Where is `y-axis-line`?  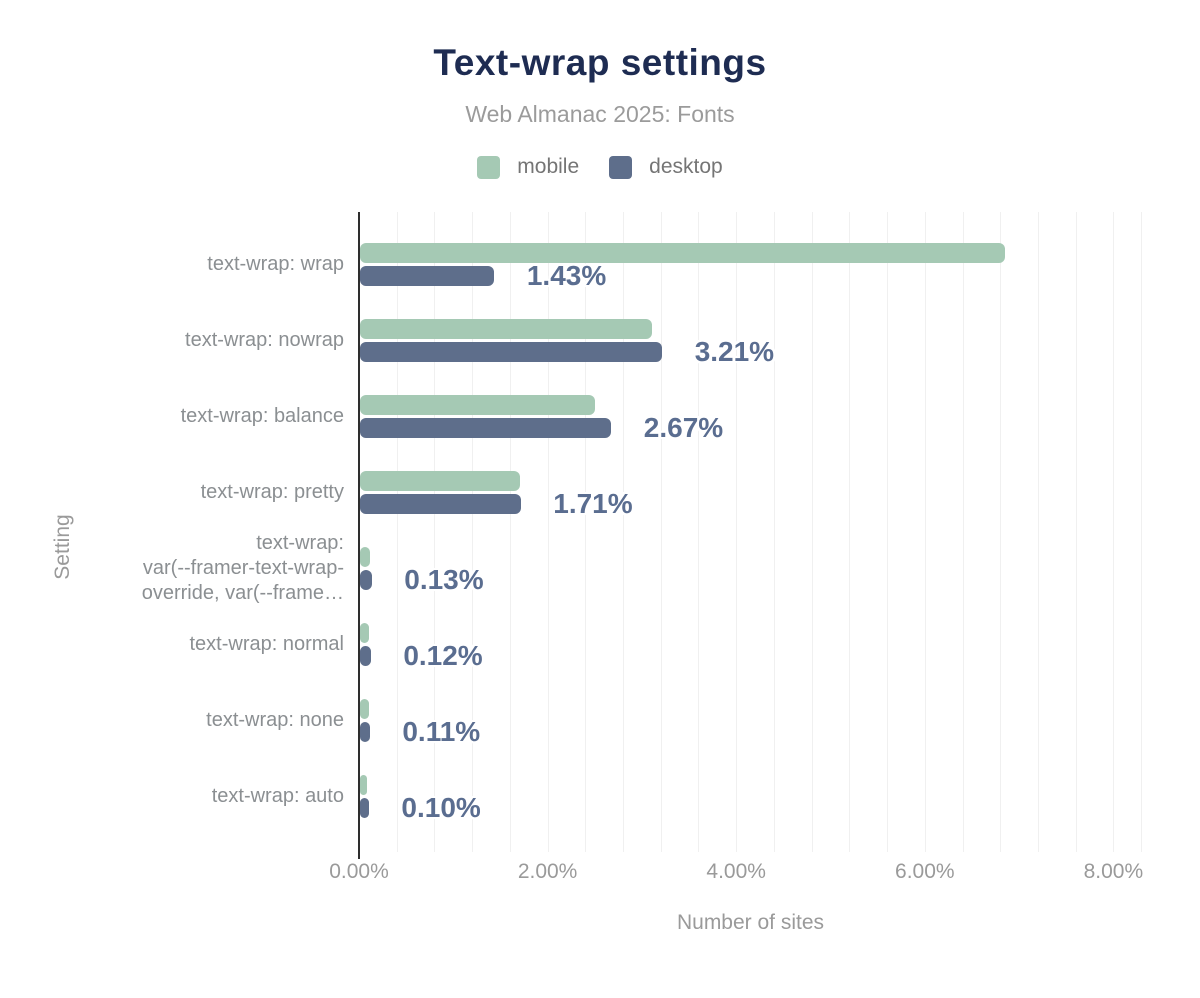
y-axis-line is located at coordinates (358, 535).